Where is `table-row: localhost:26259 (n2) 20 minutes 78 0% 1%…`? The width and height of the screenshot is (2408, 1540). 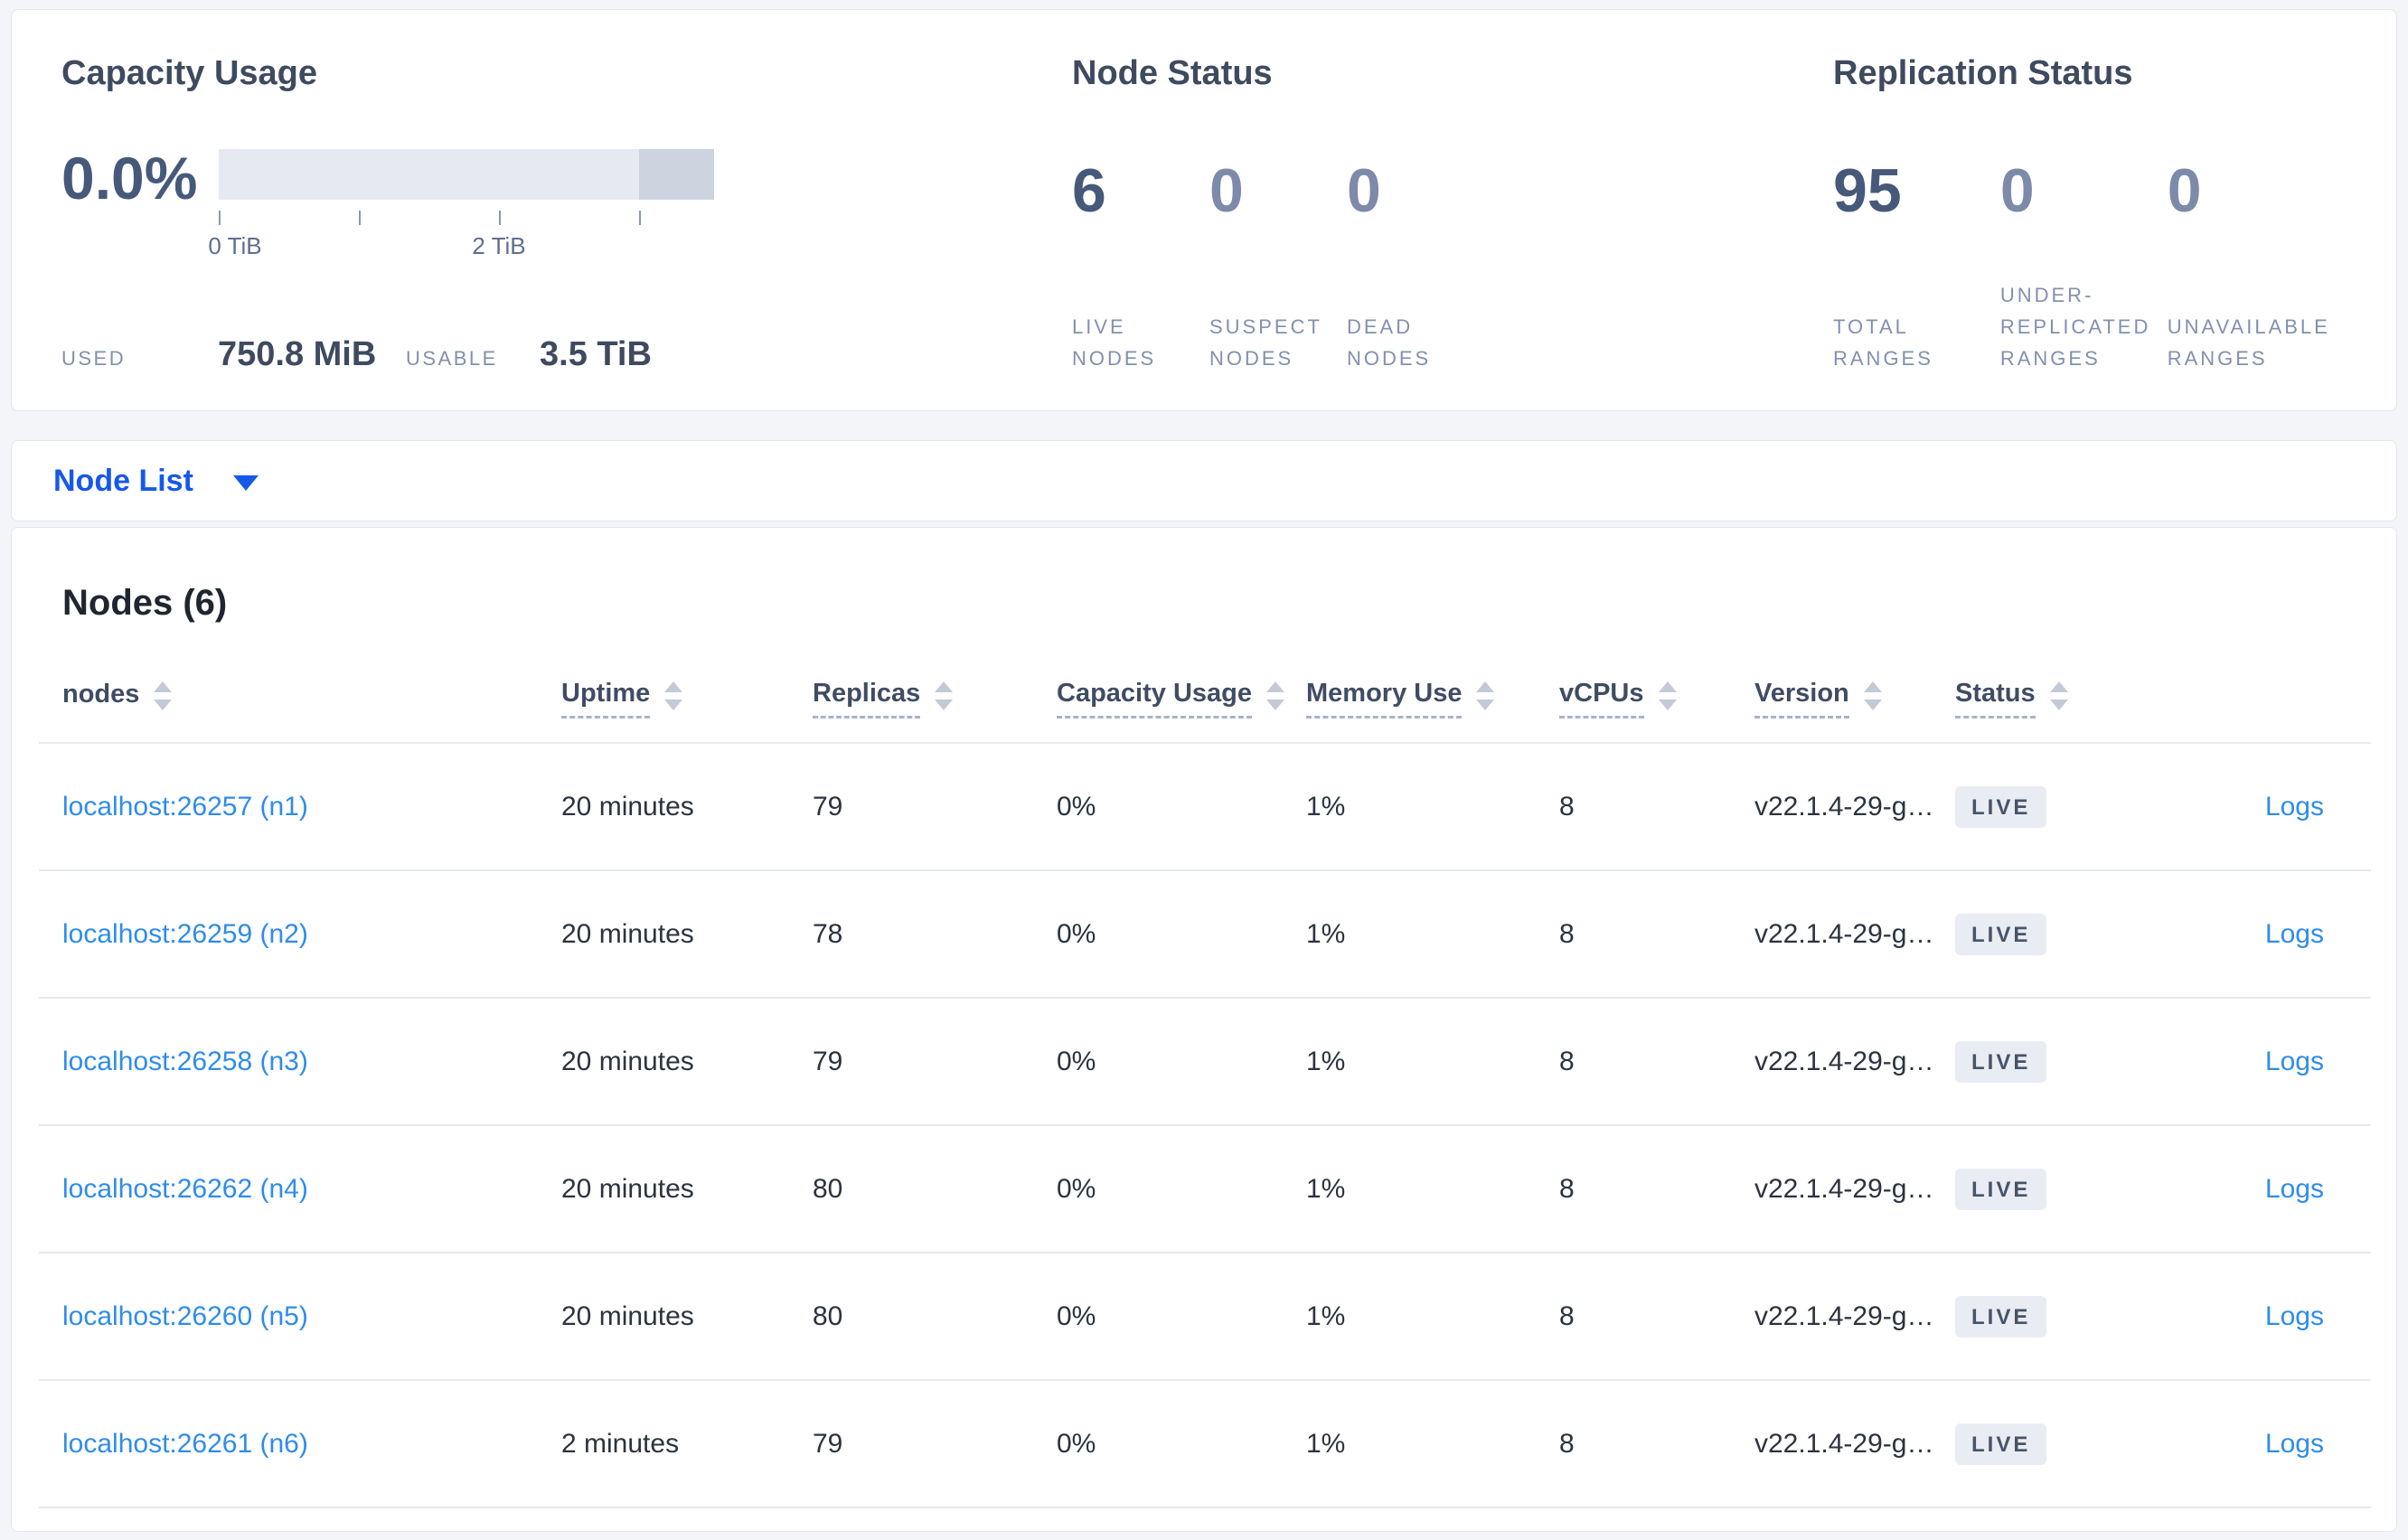
table-row: localhost:26259 (n2) 20 minutes 78 0% 1%… is located at coordinates (1205, 934).